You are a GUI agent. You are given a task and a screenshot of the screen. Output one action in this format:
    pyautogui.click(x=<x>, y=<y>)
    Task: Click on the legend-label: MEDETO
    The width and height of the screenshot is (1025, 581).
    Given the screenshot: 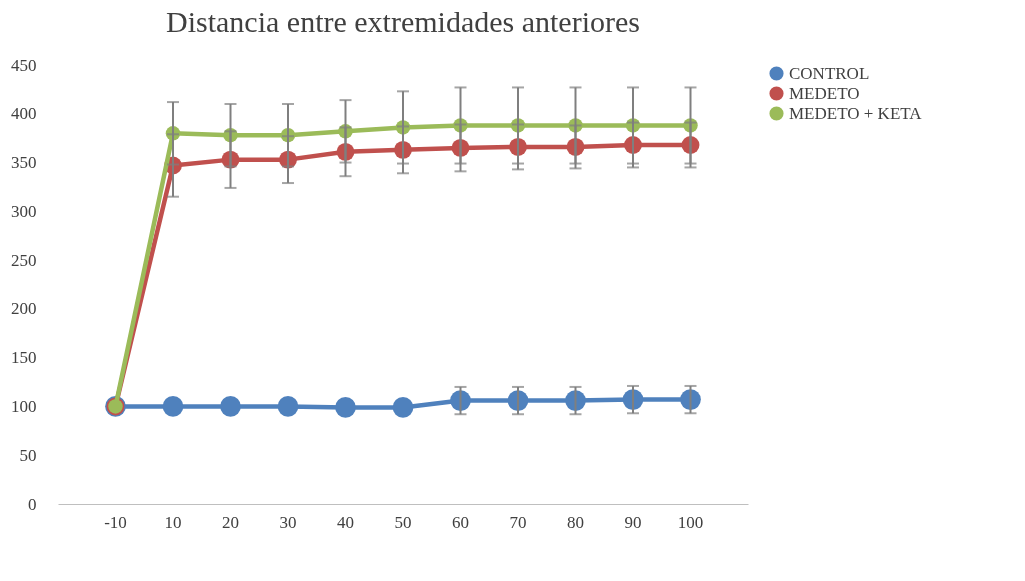 What is the action you would take?
    pyautogui.click(x=824, y=93)
    